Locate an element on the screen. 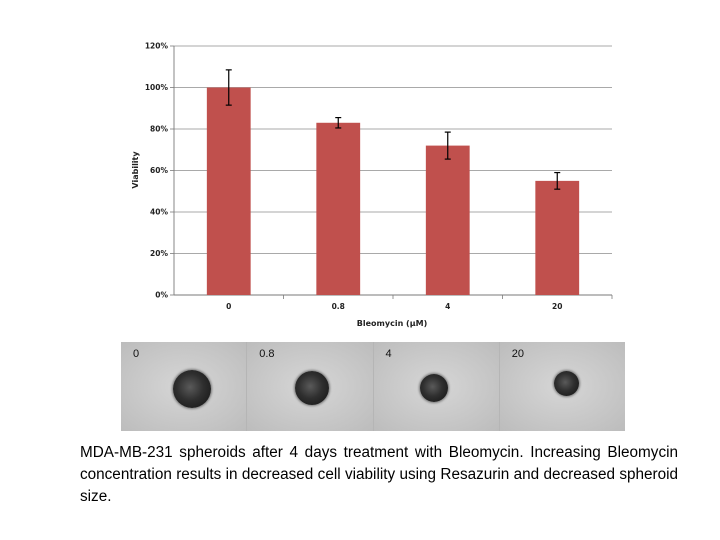 Image resolution: width=720 pixels, height=540 pixels. x-tick-labels: 0 0.8 4 20 is located at coordinates (394, 306).